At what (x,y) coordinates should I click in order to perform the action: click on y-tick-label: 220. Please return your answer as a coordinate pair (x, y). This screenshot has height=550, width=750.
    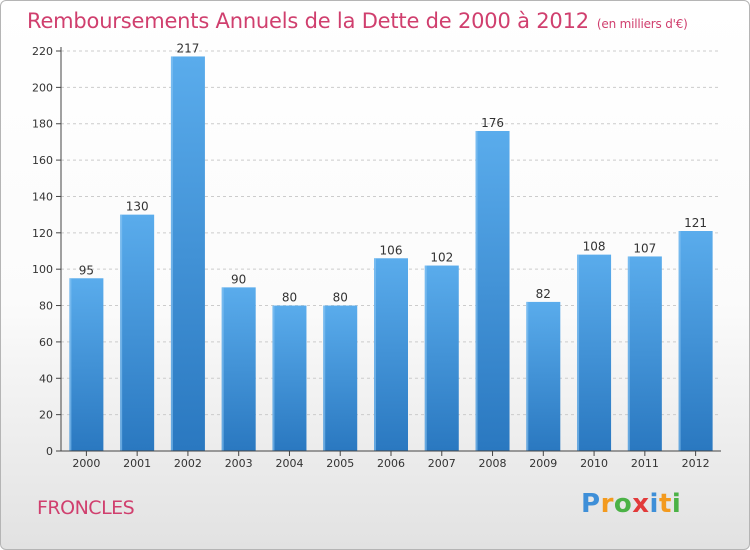
    Looking at the image, I should click on (42, 51).